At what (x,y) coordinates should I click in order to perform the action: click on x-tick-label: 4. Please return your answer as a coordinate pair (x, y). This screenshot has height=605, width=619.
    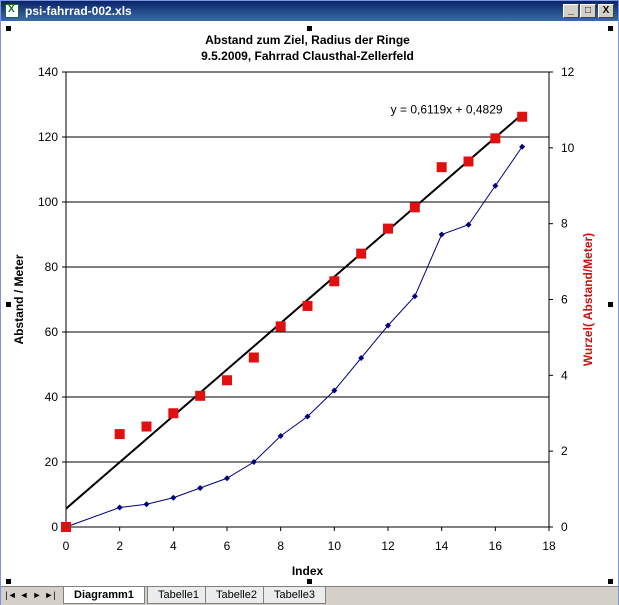
    Looking at the image, I should click on (173, 546).